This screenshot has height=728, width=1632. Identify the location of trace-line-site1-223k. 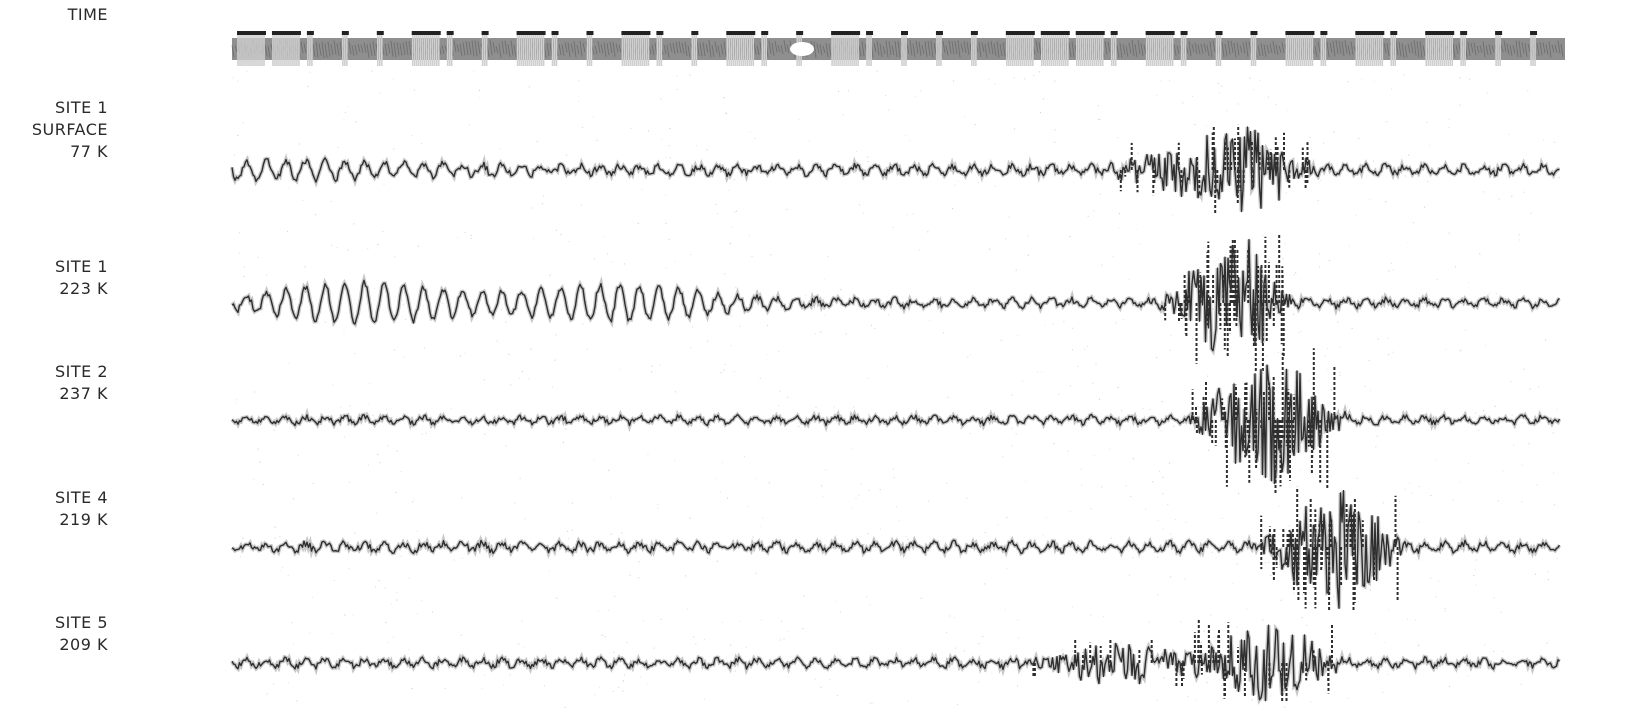
(895, 295).